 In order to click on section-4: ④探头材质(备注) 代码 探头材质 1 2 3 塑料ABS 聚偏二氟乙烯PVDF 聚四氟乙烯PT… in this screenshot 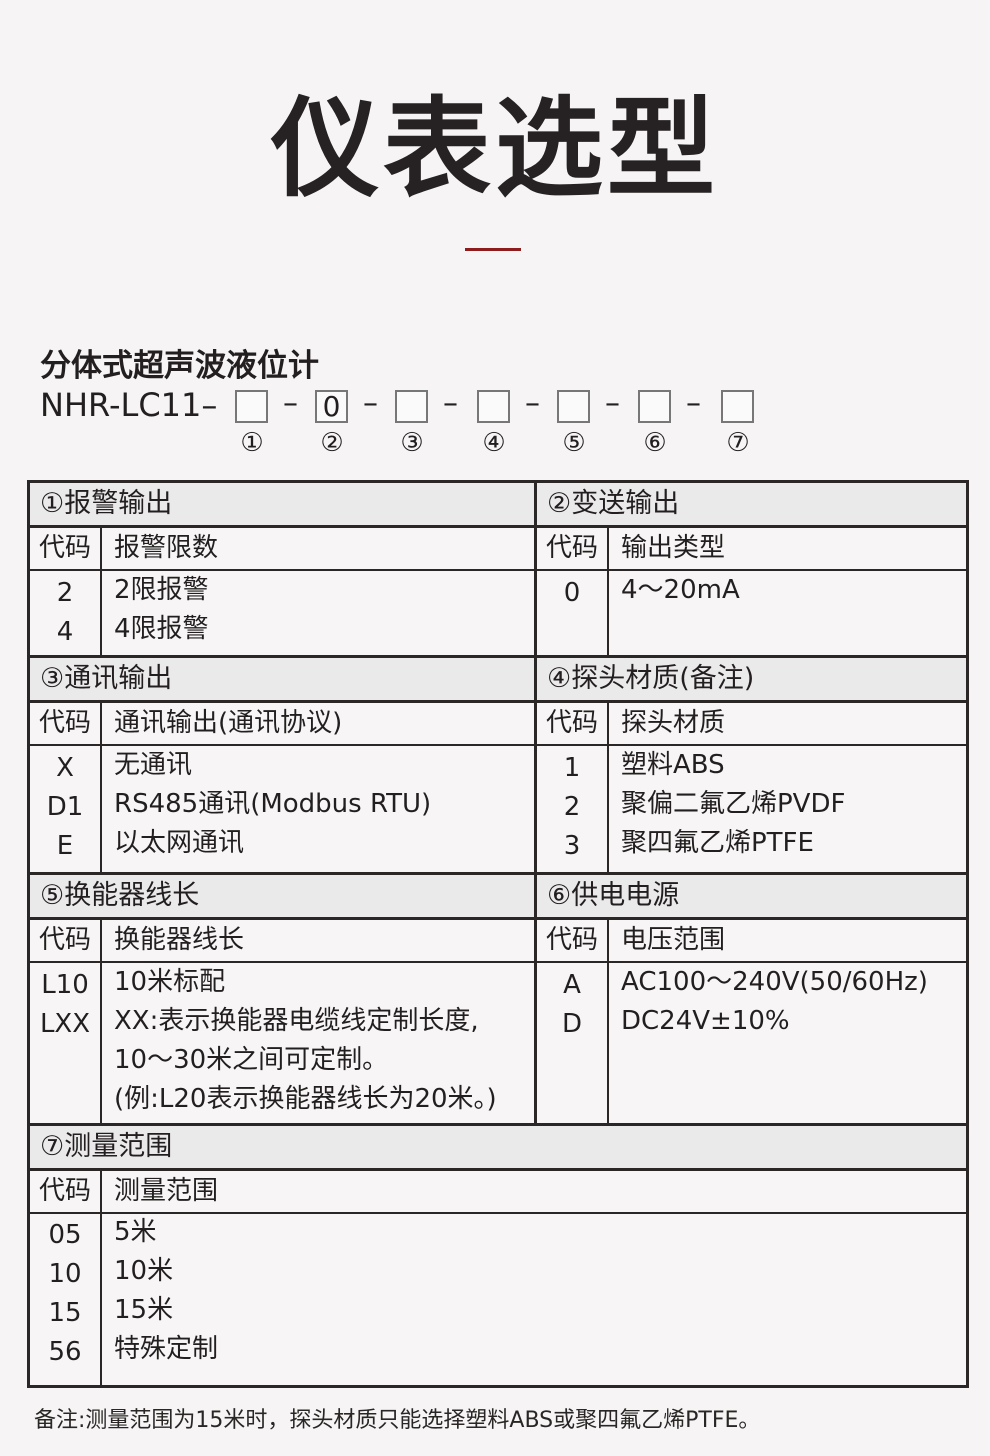, I will do `click(751, 765)`.